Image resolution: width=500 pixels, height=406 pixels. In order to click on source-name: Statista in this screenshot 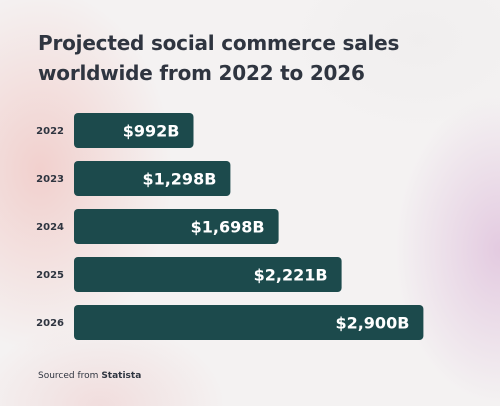, I will do `click(121, 376)`.